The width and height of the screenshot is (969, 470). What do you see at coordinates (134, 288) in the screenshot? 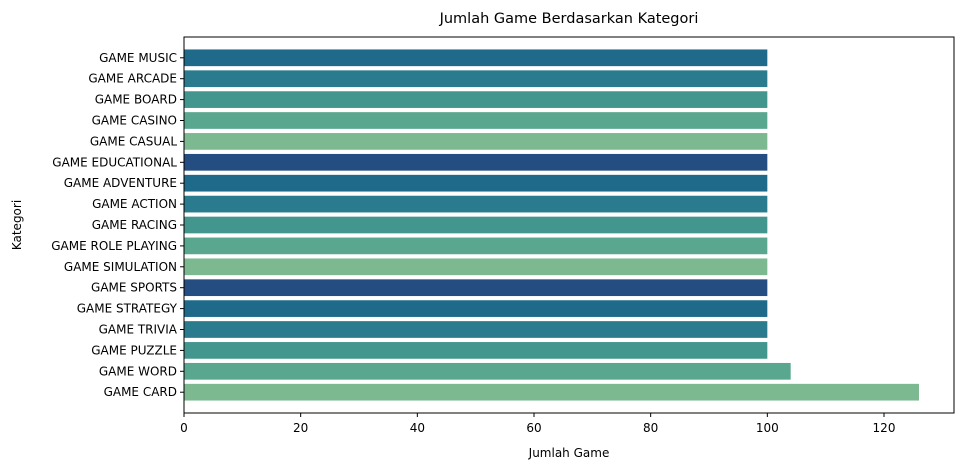
I see `y-tick-label: GAME SPORTS` at bounding box center [134, 288].